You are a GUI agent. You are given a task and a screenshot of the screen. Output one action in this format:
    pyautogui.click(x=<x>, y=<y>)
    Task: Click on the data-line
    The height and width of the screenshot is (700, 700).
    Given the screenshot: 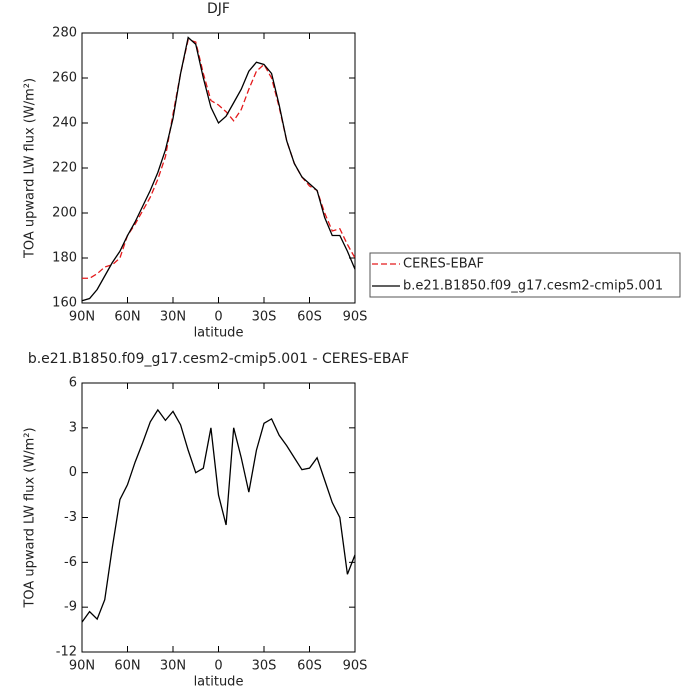 What is the action you would take?
    pyautogui.click(x=218, y=515)
    